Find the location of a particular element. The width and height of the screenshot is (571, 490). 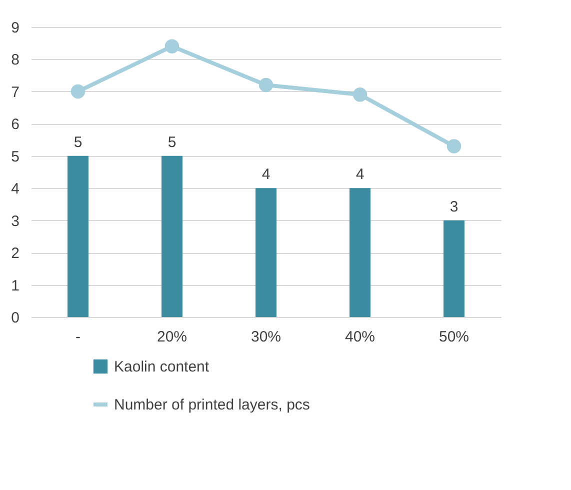

x-tick-label: 40% is located at coordinates (360, 337).